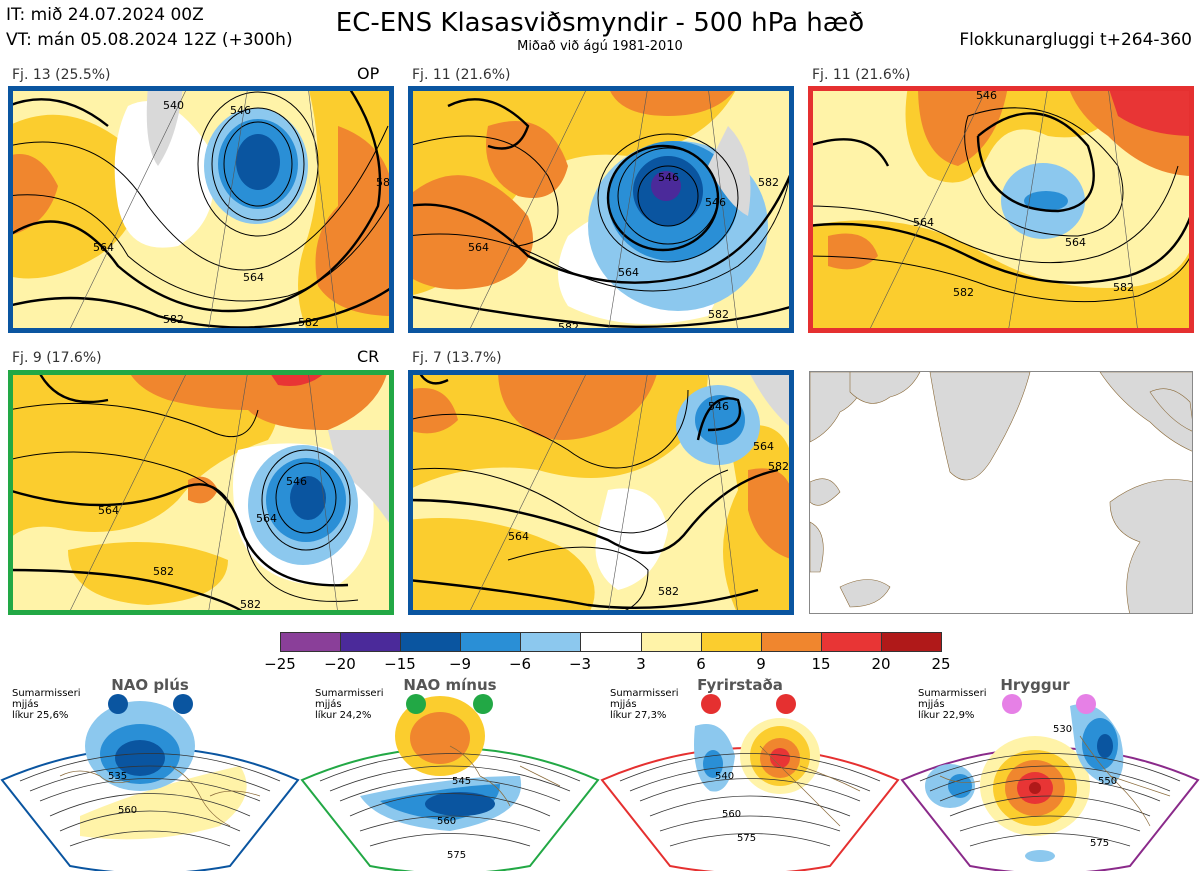 This screenshot has height=871, width=1200. What do you see at coordinates (457, 358) in the screenshot?
I see `panel-5-label: Fj. 7 (13.7%)` at bounding box center [457, 358].